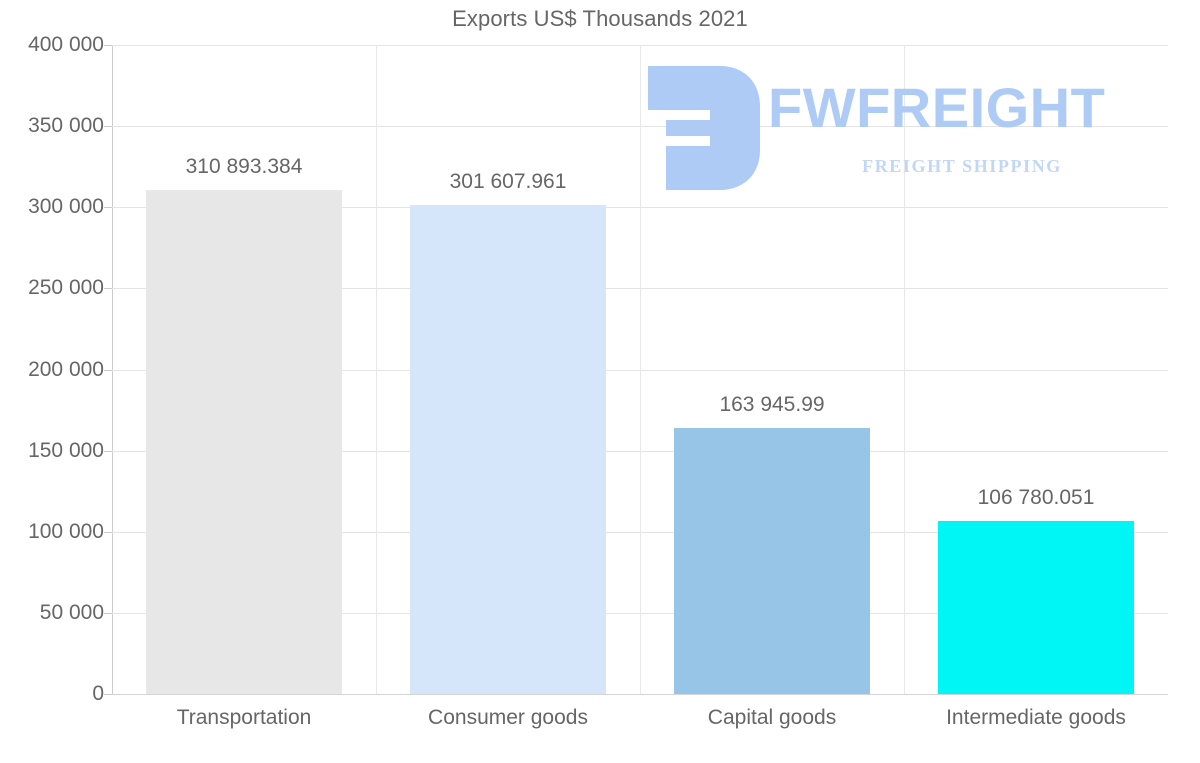  What do you see at coordinates (66, 207) in the screenshot?
I see `y-axis-tick-label: 300 000` at bounding box center [66, 207].